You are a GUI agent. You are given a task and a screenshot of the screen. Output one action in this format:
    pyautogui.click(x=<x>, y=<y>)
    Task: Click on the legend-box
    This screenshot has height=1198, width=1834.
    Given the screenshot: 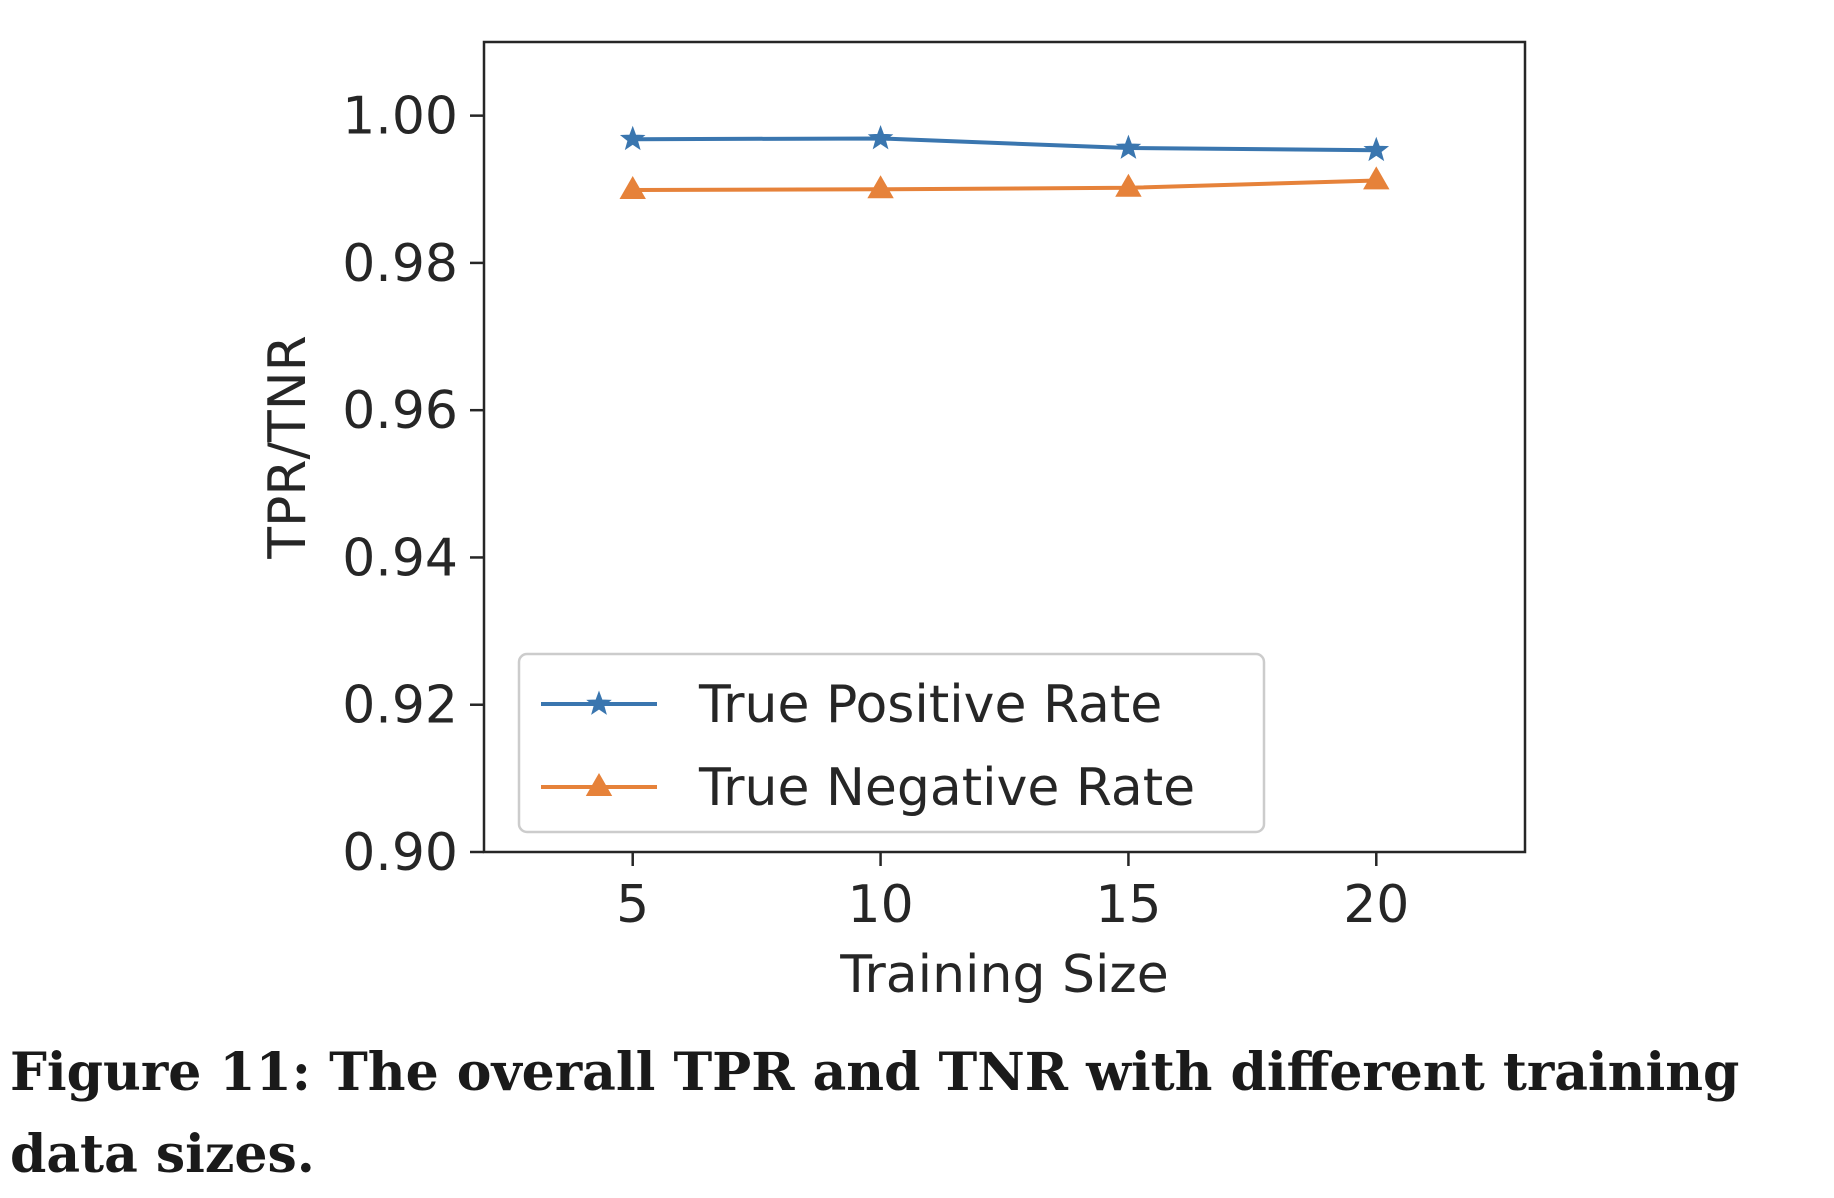 What is the action you would take?
    pyautogui.click(x=891, y=743)
    